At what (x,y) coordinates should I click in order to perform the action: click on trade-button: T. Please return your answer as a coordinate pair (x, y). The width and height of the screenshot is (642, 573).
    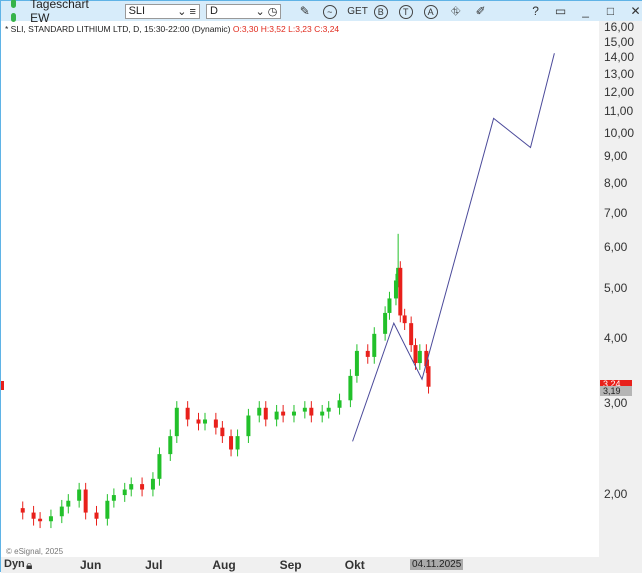
    Looking at the image, I should click on (405, 11).